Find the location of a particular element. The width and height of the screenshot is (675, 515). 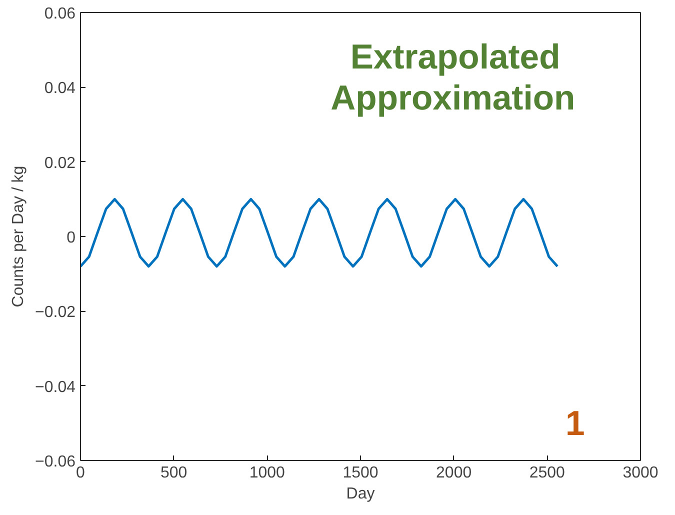

x-tick-label: 2000 is located at coordinates (454, 473).